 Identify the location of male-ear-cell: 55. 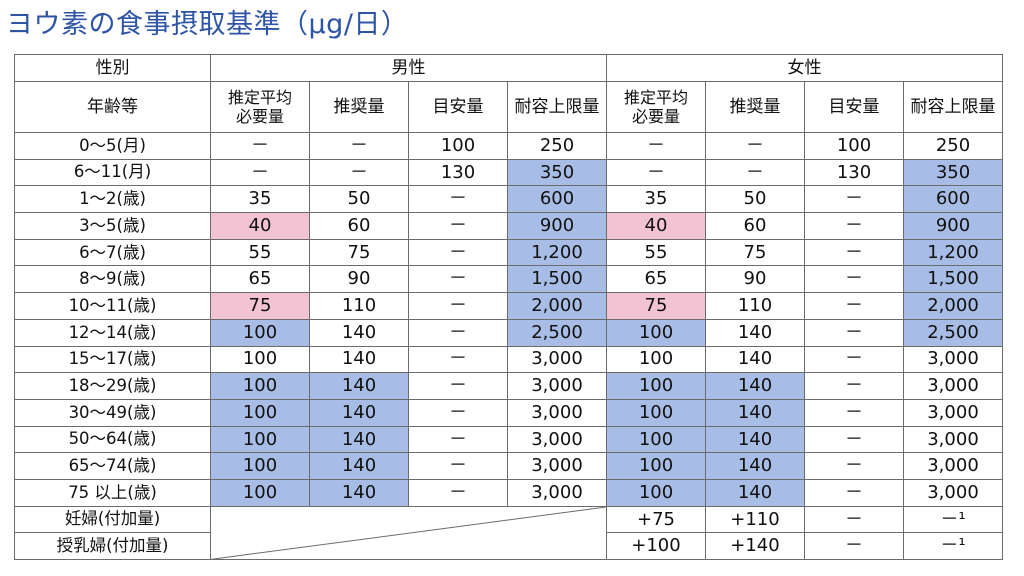
(260, 252).